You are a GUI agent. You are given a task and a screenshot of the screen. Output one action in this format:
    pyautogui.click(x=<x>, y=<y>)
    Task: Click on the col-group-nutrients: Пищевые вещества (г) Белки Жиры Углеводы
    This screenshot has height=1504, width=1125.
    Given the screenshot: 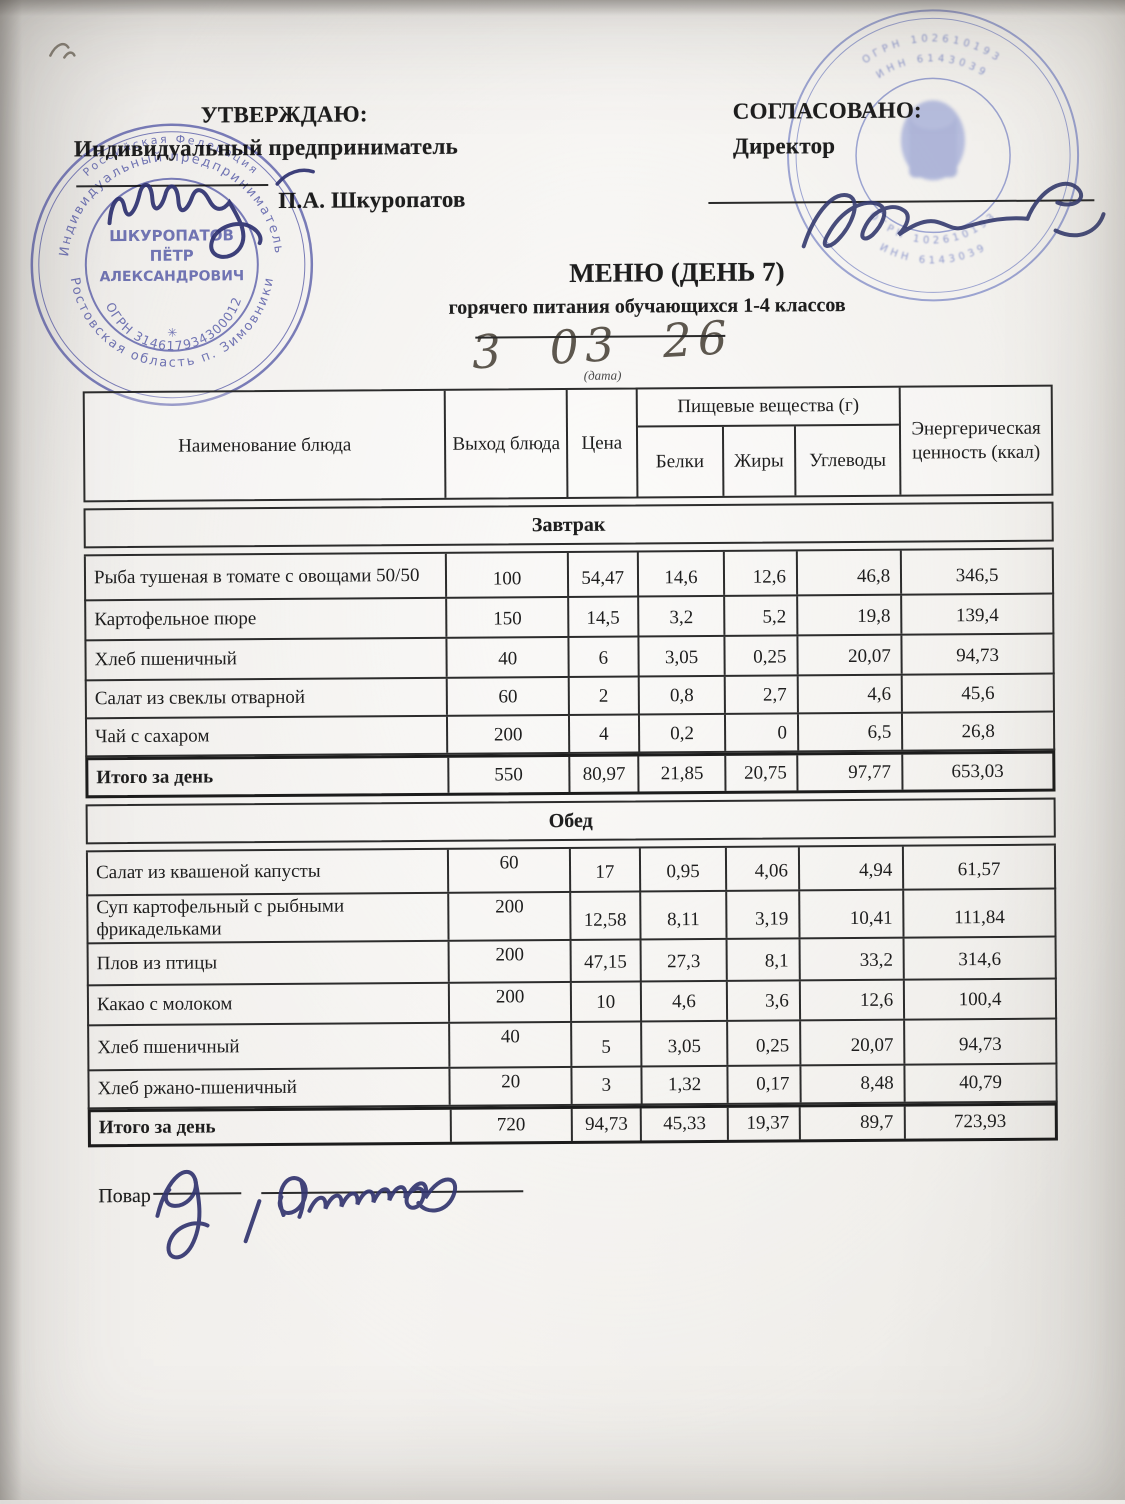 What is the action you would take?
    pyautogui.click(x=769, y=442)
    